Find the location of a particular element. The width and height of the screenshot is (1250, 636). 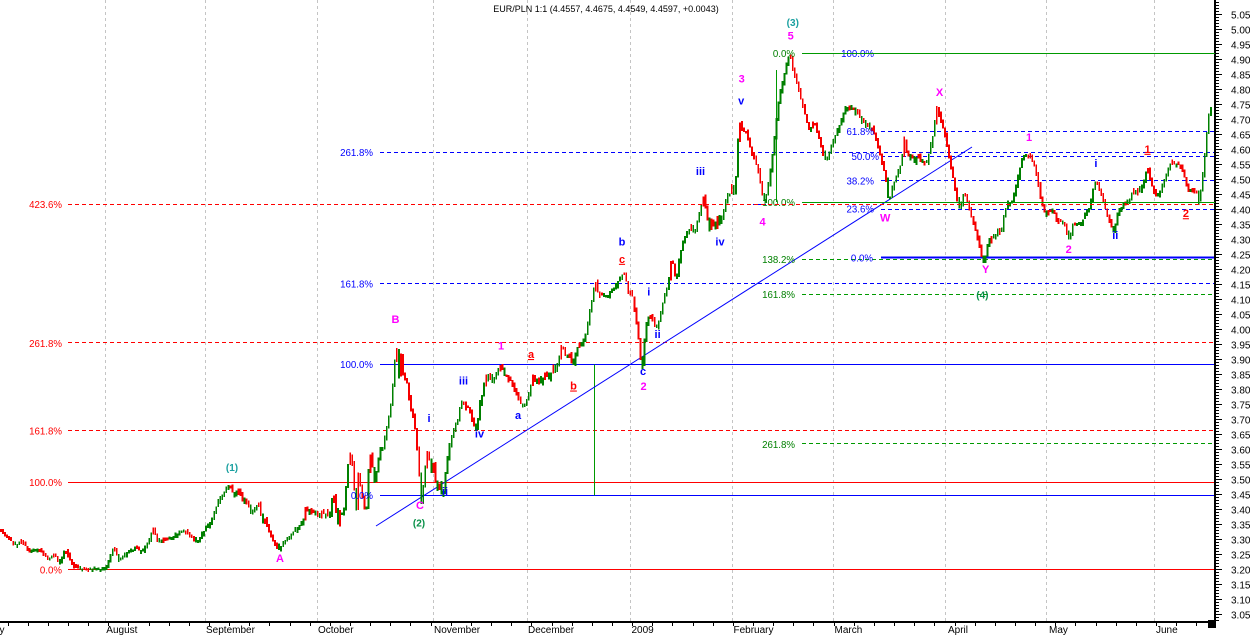

svg-text: 50.0% is located at coordinates (866, 157).